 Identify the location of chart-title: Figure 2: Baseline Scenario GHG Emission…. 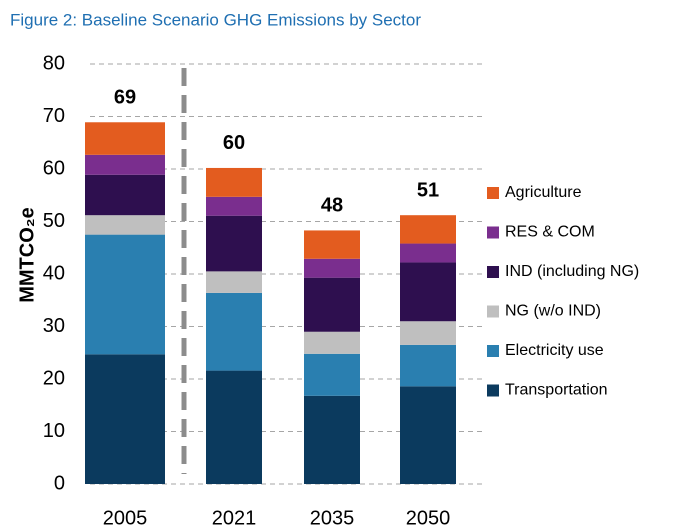
(215, 19).